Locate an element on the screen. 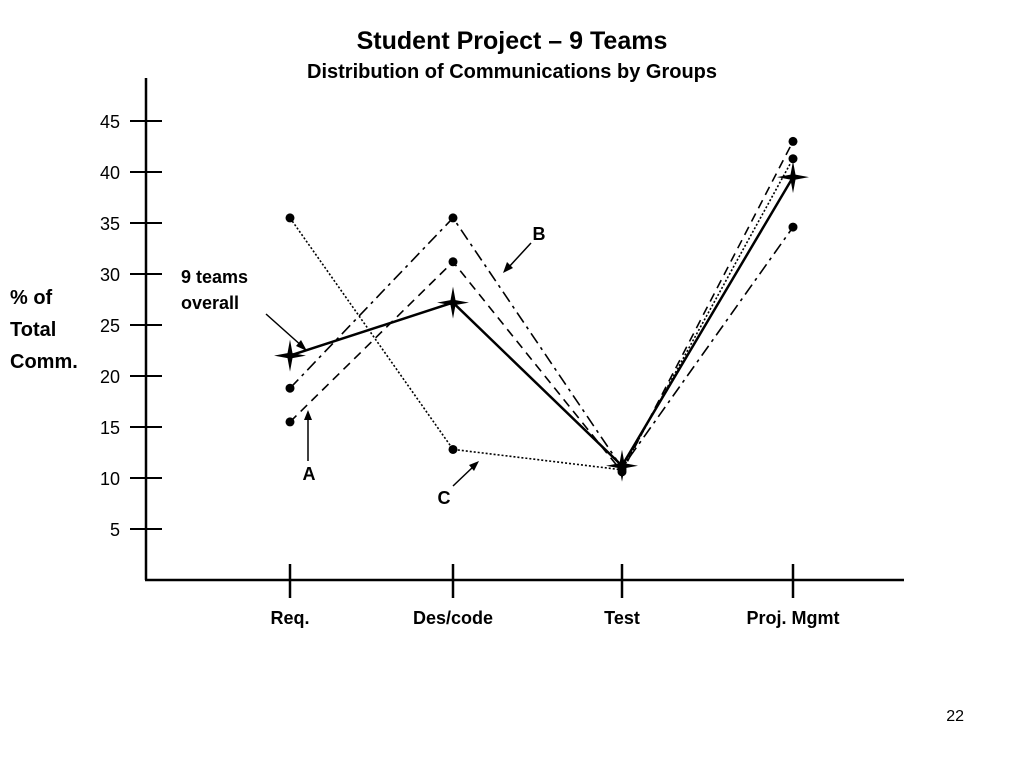  page-number: 22 is located at coordinates (955, 716).